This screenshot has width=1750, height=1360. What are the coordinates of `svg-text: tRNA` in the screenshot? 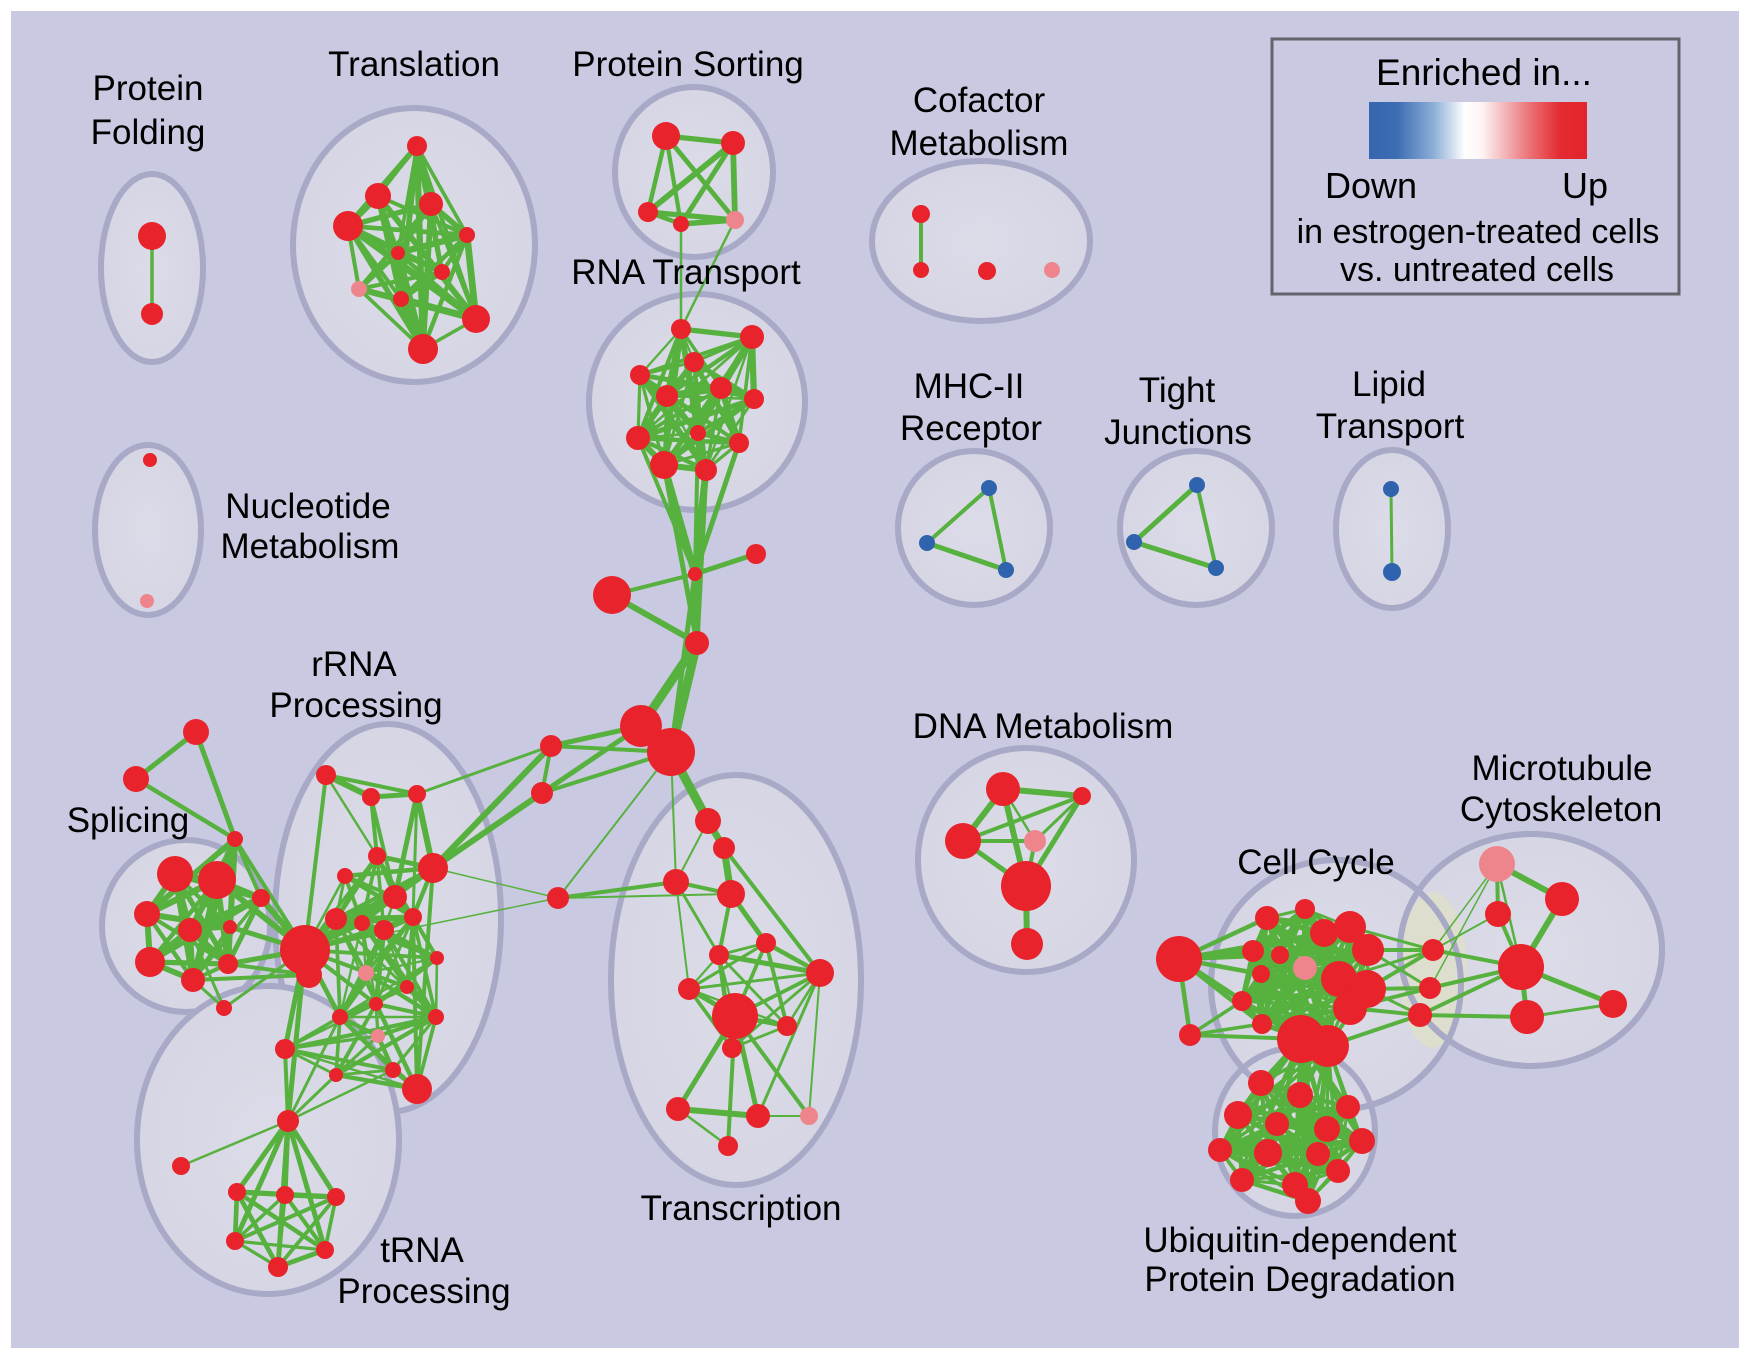 It's located at (422, 1250).